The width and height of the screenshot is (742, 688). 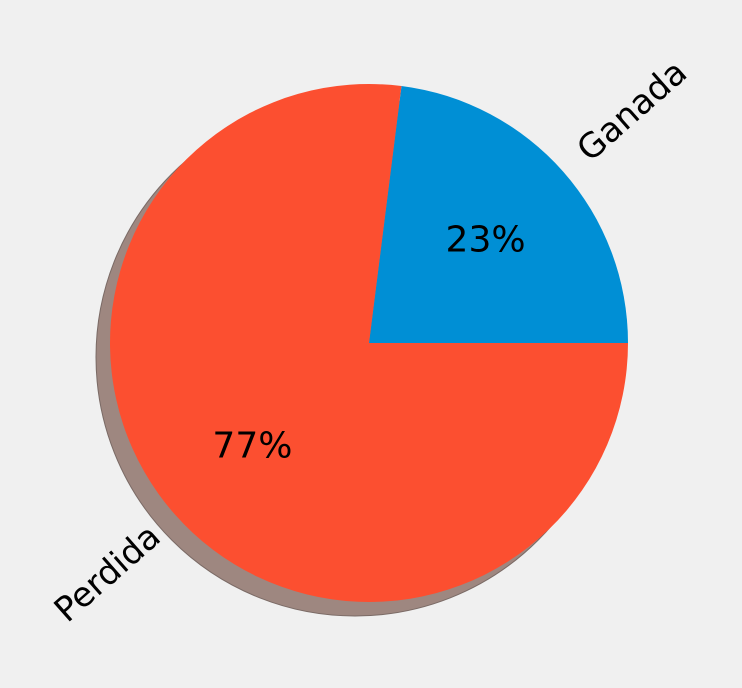 What do you see at coordinates (108, 573) in the screenshot?
I see `pie-category-label-perdida: Perdida` at bounding box center [108, 573].